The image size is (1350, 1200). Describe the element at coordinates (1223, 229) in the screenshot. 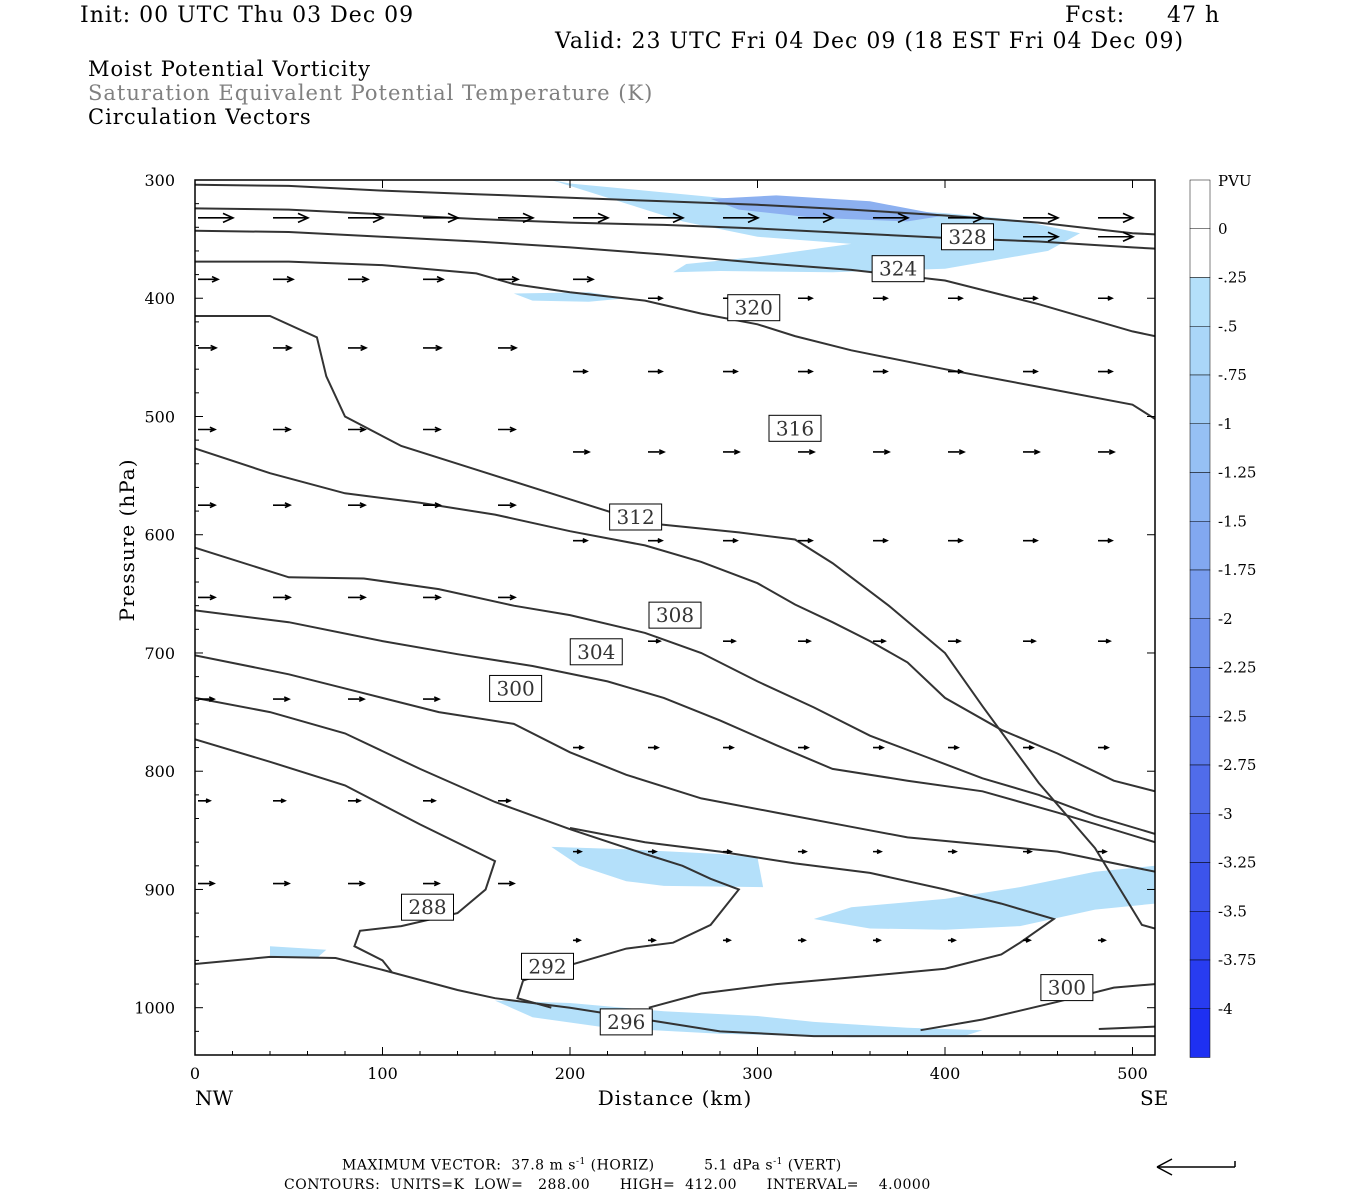

I see `colorbar-tick-label: 0` at that location.